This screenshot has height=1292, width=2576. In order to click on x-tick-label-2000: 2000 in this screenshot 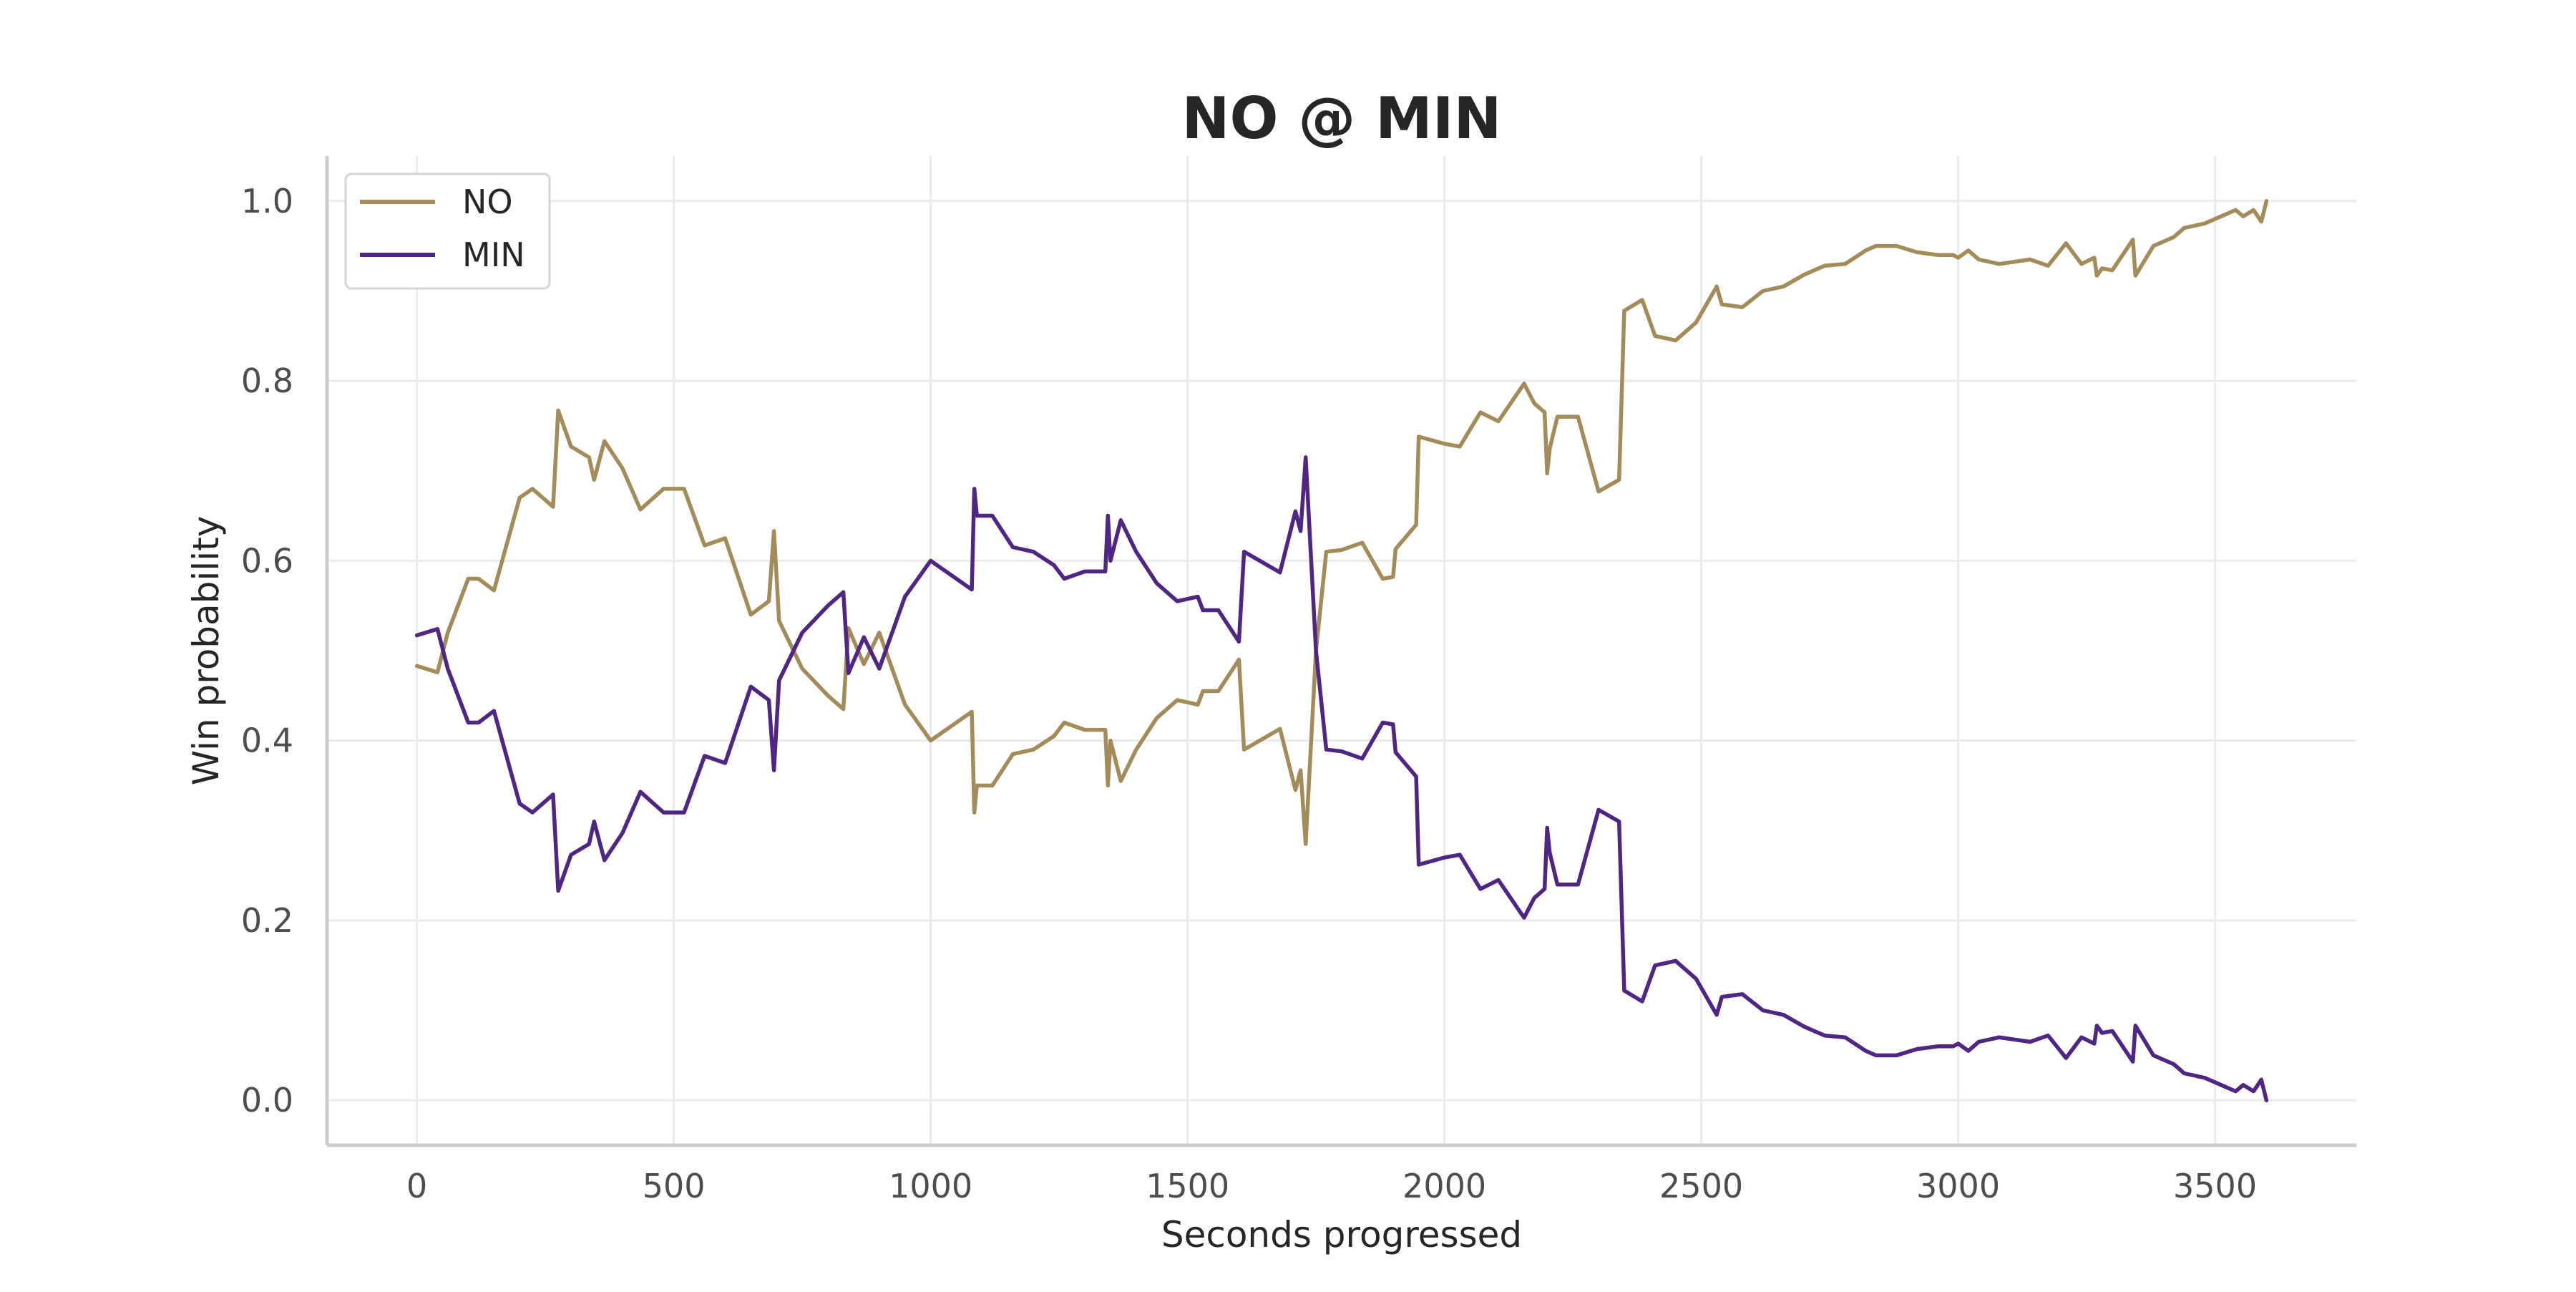, I will do `click(1444, 1186)`.